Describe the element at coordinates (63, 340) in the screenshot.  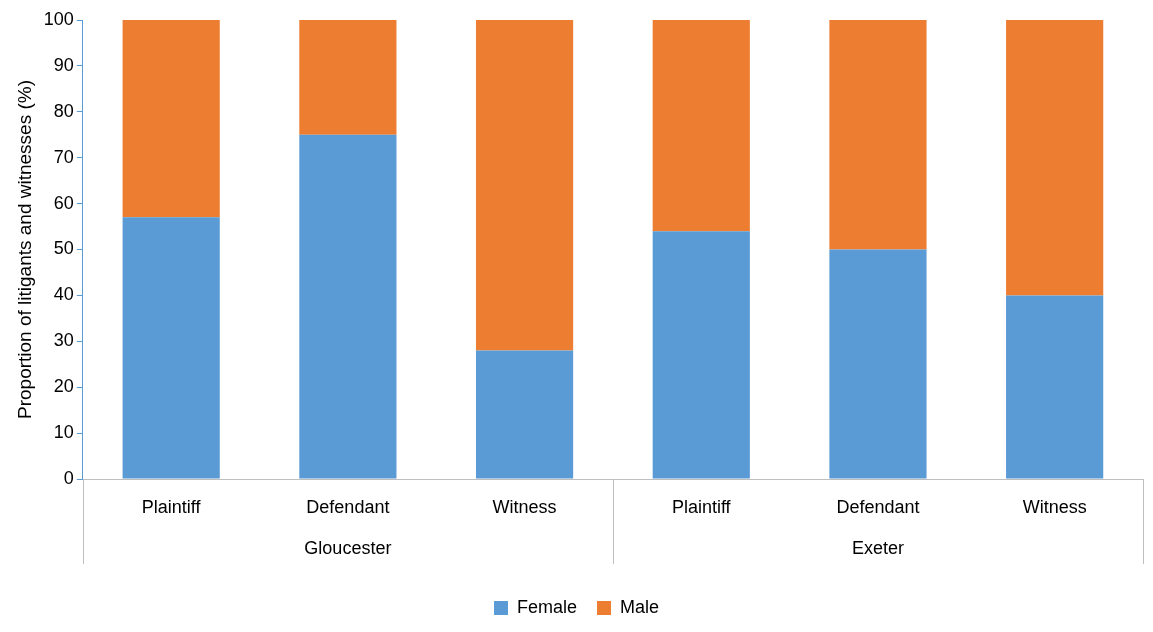
I see `y-tick-label: 30` at that location.